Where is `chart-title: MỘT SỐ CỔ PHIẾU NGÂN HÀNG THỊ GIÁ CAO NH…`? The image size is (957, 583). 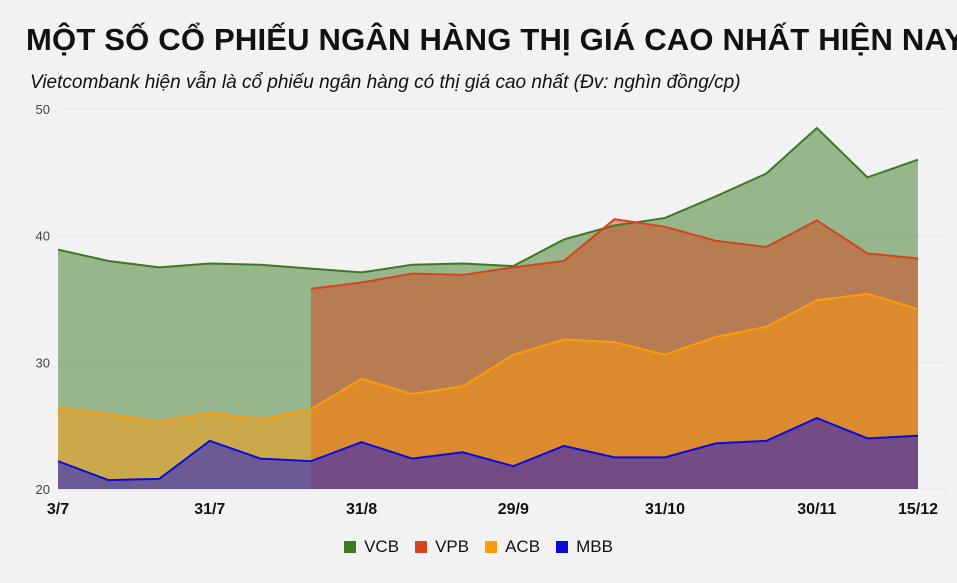 chart-title: MỘT SỐ CỔ PHIẾU NGÂN HÀNG THỊ GIÁ CAO NH… is located at coordinates (491, 39).